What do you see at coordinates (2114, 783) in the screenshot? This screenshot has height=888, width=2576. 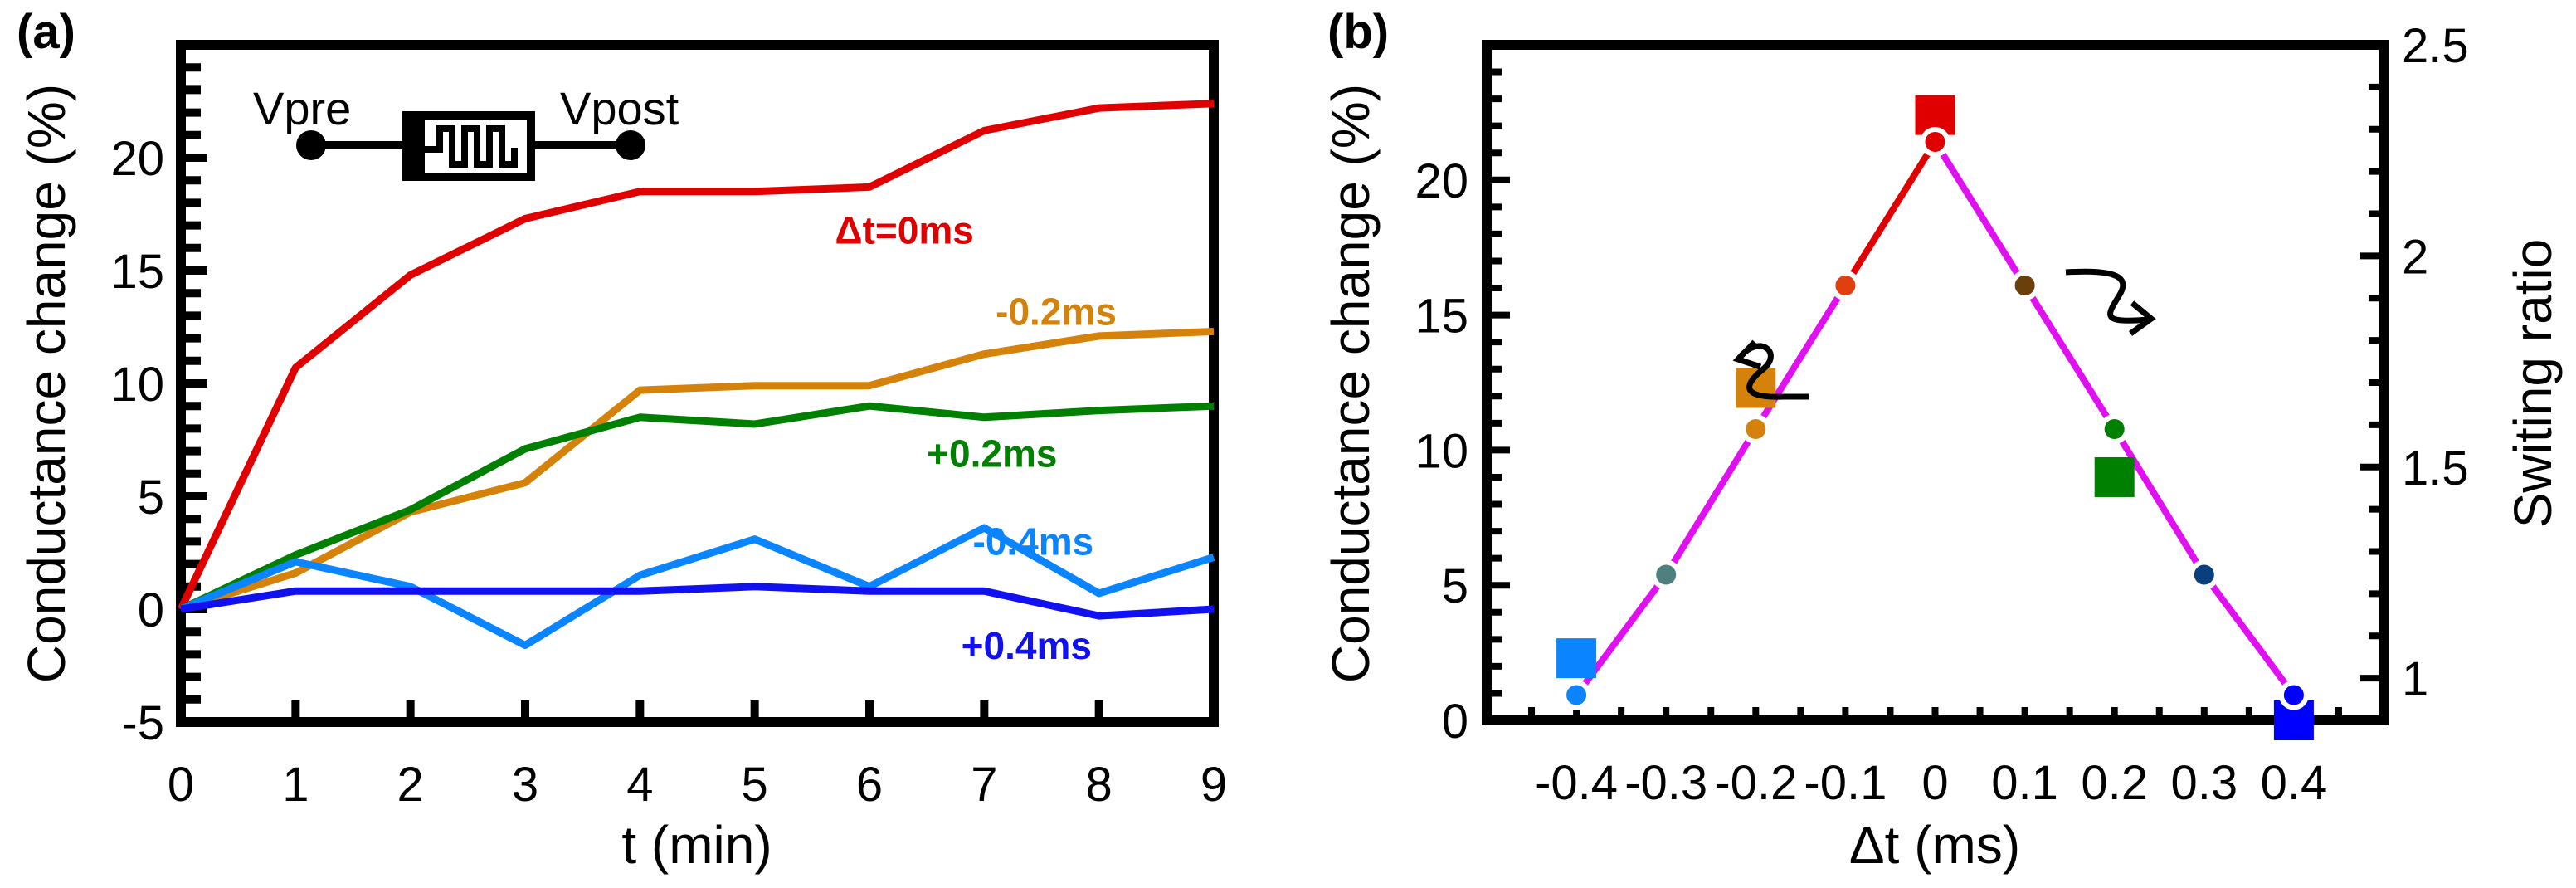 I see `x-tick-label: 0.2` at bounding box center [2114, 783].